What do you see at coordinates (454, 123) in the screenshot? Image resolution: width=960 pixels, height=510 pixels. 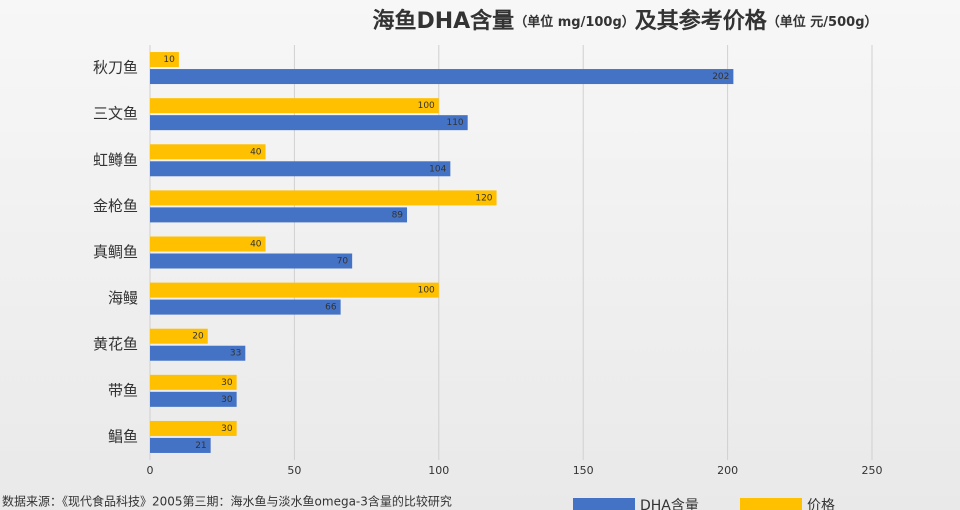 I see `data-label: 110` at bounding box center [454, 123].